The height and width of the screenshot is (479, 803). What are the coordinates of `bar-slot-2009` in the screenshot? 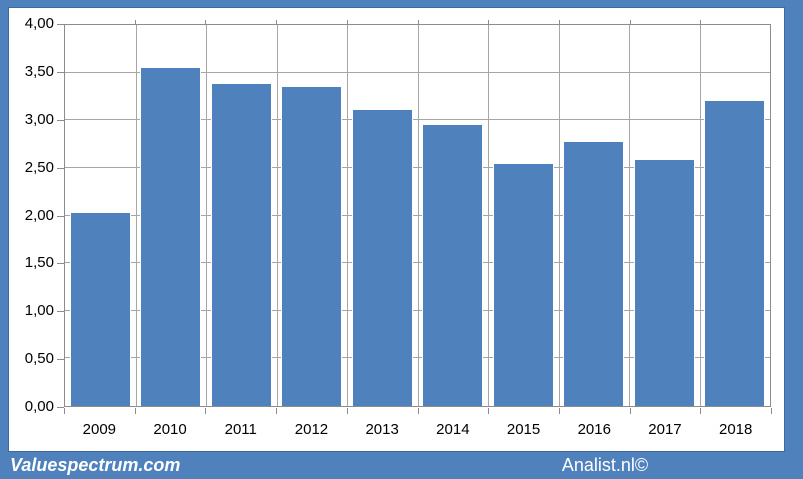 It's located at (100, 215).